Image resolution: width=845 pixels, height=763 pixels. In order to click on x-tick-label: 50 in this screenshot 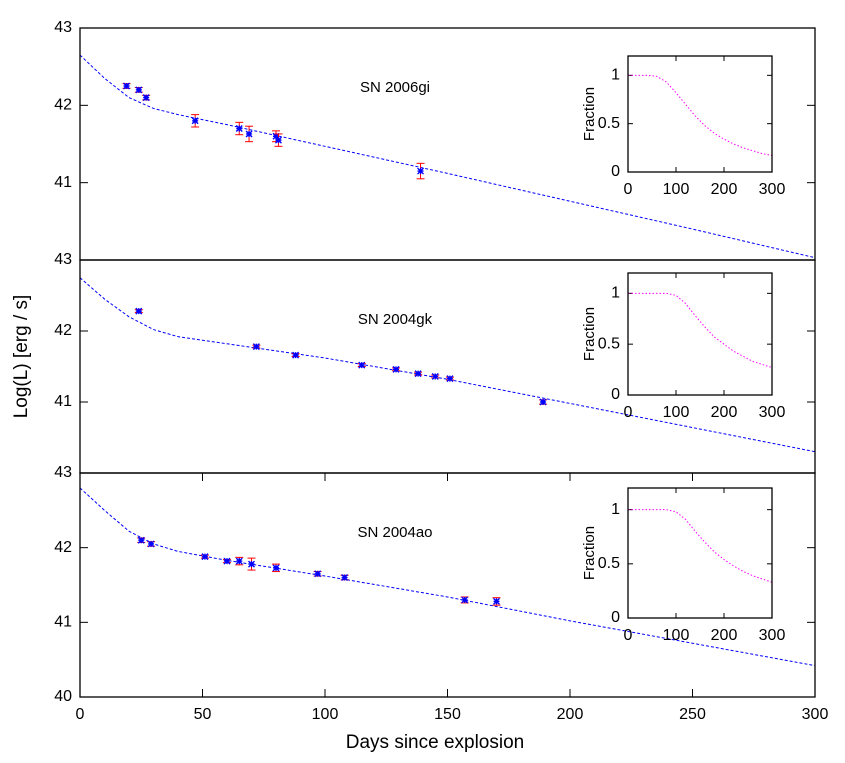, I will do `click(203, 714)`.